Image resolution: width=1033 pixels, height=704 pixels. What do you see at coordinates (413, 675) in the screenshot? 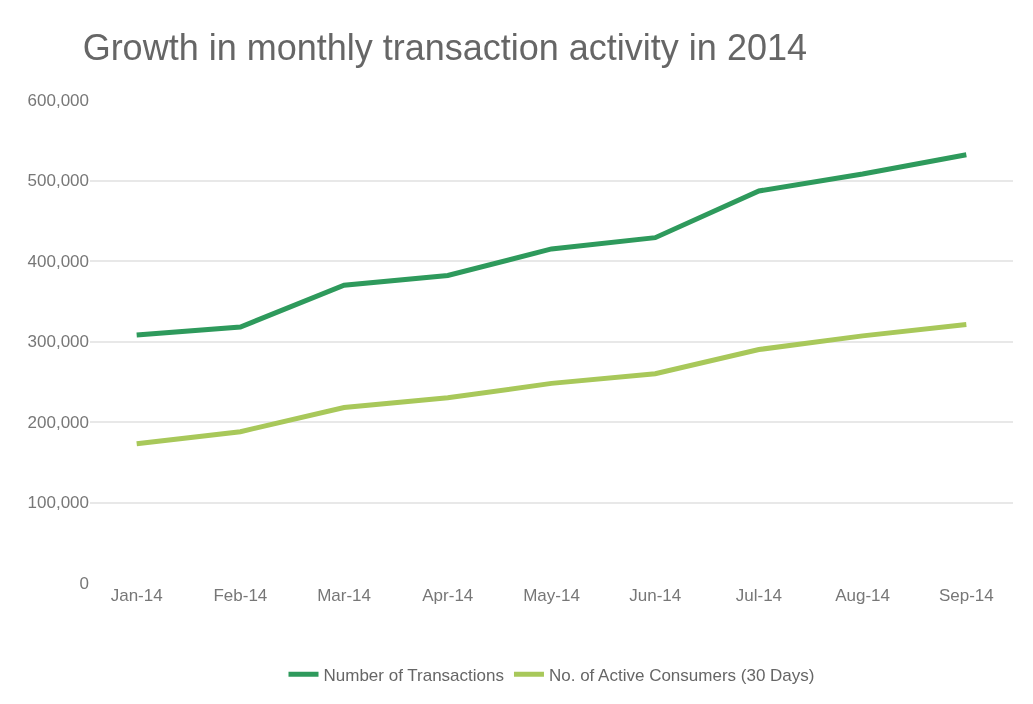
I see `legend-label: Number of Transactions` at bounding box center [413, 675].